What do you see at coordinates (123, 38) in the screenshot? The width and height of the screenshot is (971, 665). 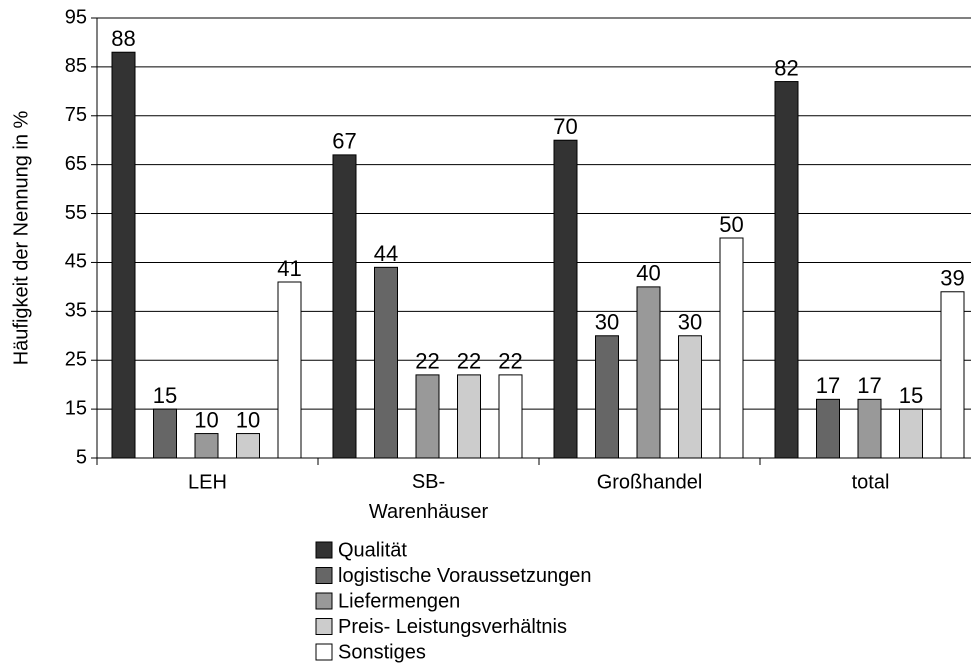 I see `data-label: 88` at bounding box center [123, 38].